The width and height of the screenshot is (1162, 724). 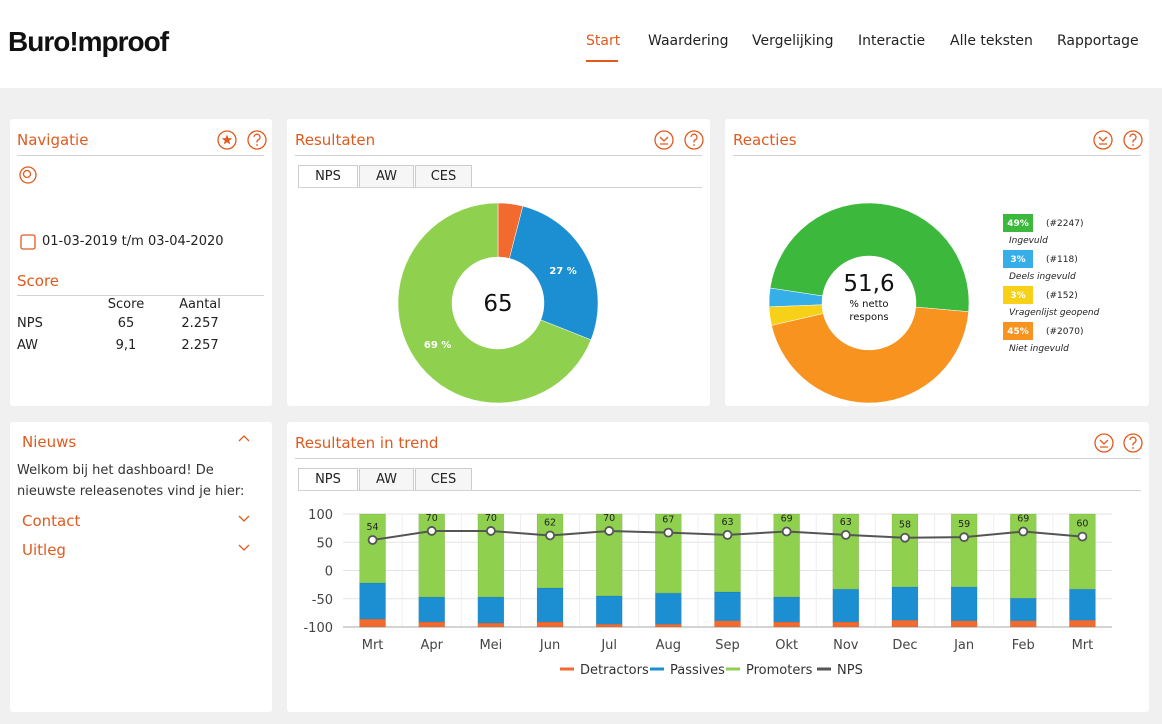 What do you see at coordinates (141, 262) in the screenshot?
I see `navigatie-panel` at bounding box center [141, 262].